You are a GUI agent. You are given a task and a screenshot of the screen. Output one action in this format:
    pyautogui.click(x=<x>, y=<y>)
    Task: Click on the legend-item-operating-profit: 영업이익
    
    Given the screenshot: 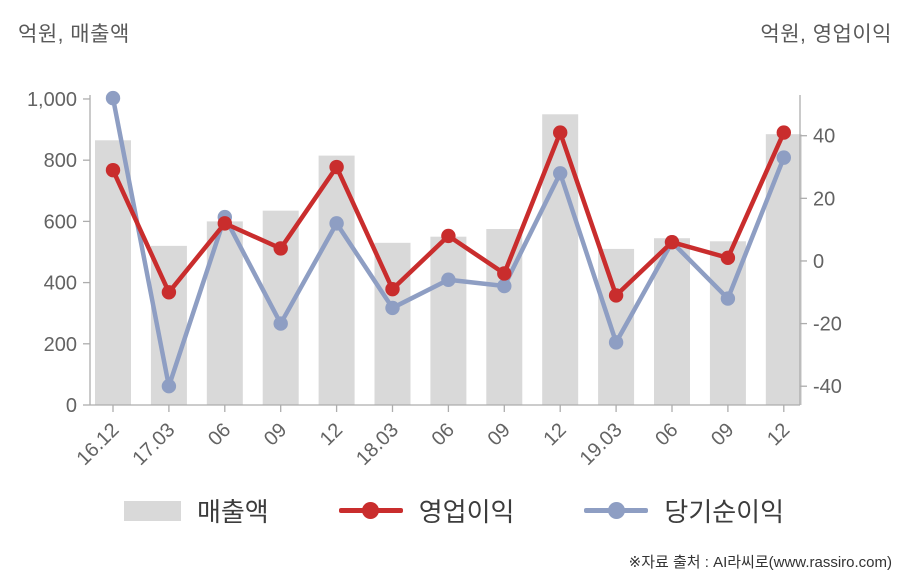 What is the action you would take?
    pyautogui.click(x=426, y=510)
    